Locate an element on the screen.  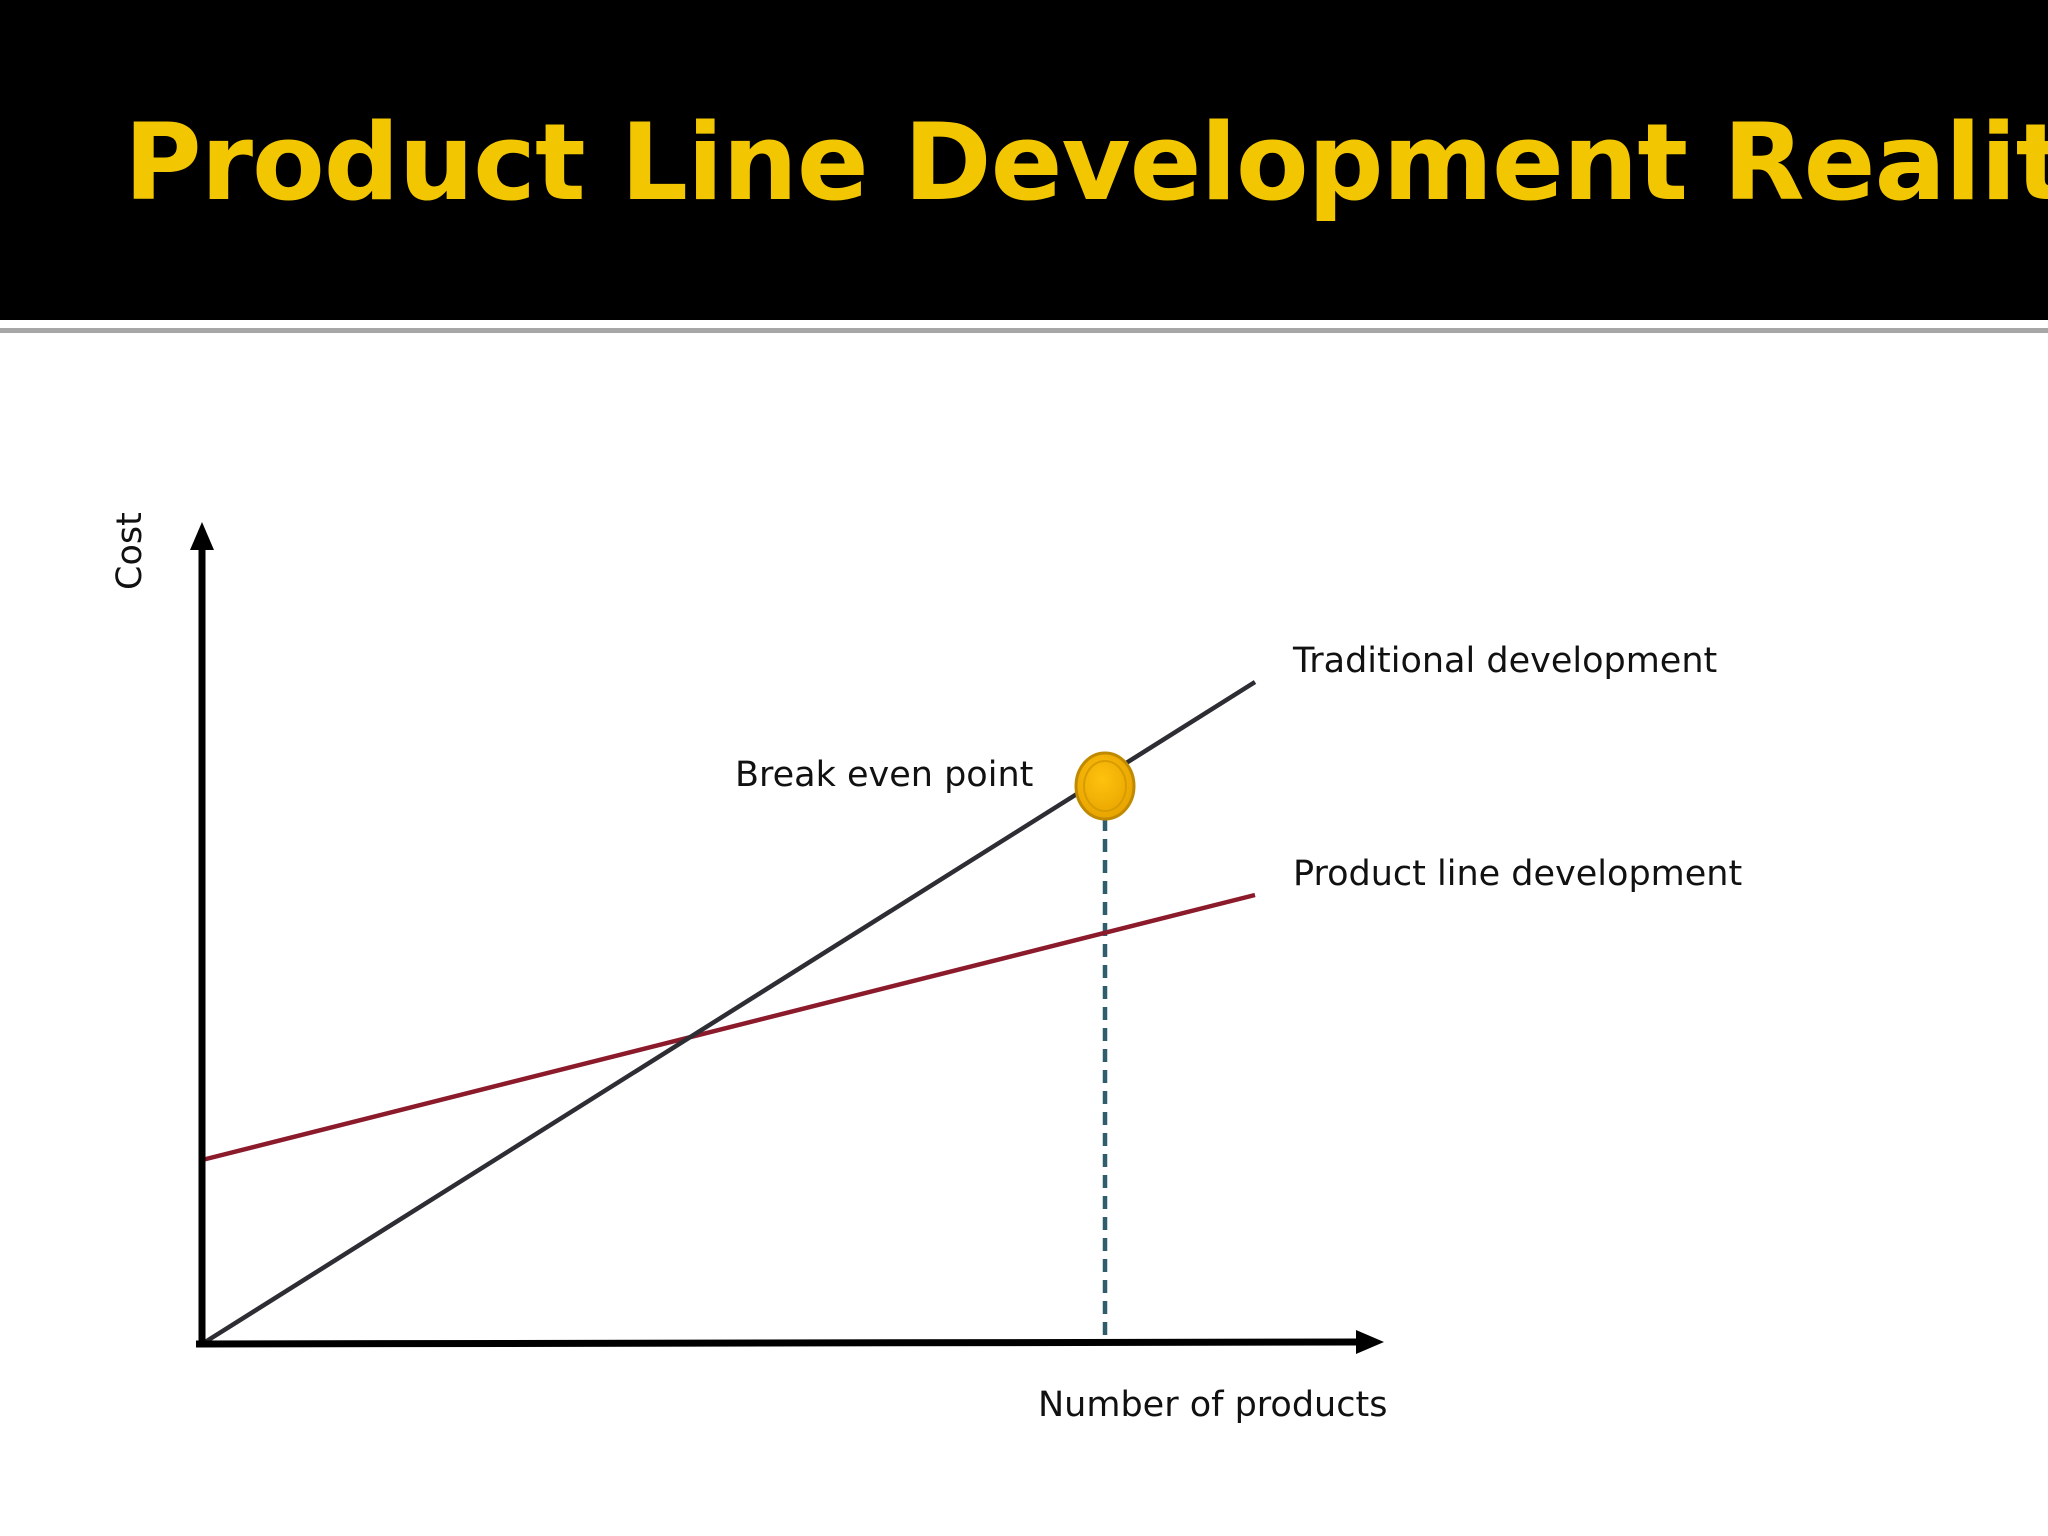
product-line-development-line is located at coordinates (728, 1027).